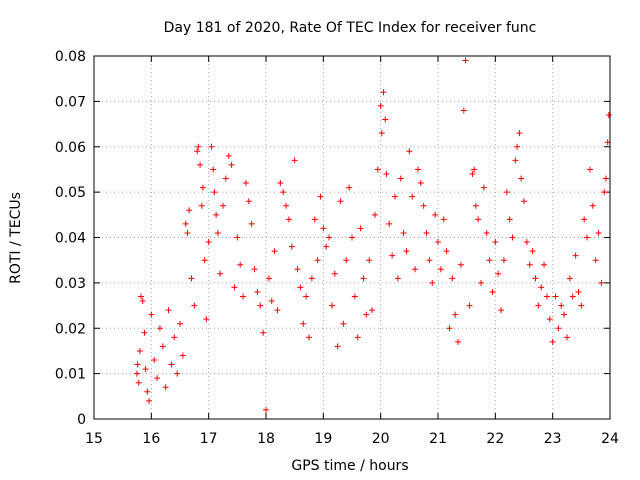 Image resolution: width=640 pixels, height=480 pixels. Describe the element at coordinates (495, 439) in the screenshot. I see `x-tick-label: 22` at that location.